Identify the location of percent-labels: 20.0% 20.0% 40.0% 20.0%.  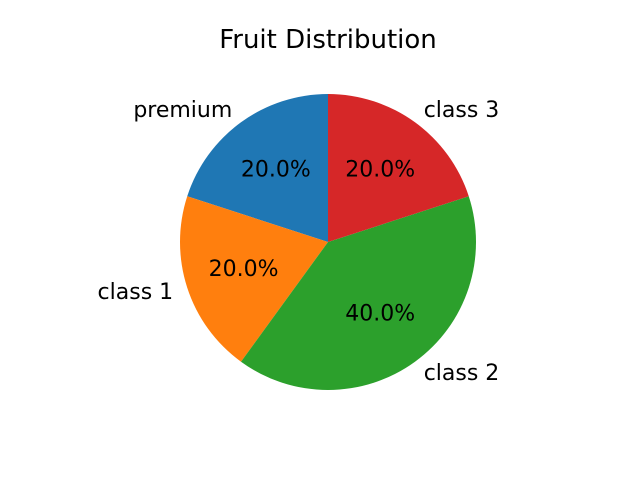
(312, 242).